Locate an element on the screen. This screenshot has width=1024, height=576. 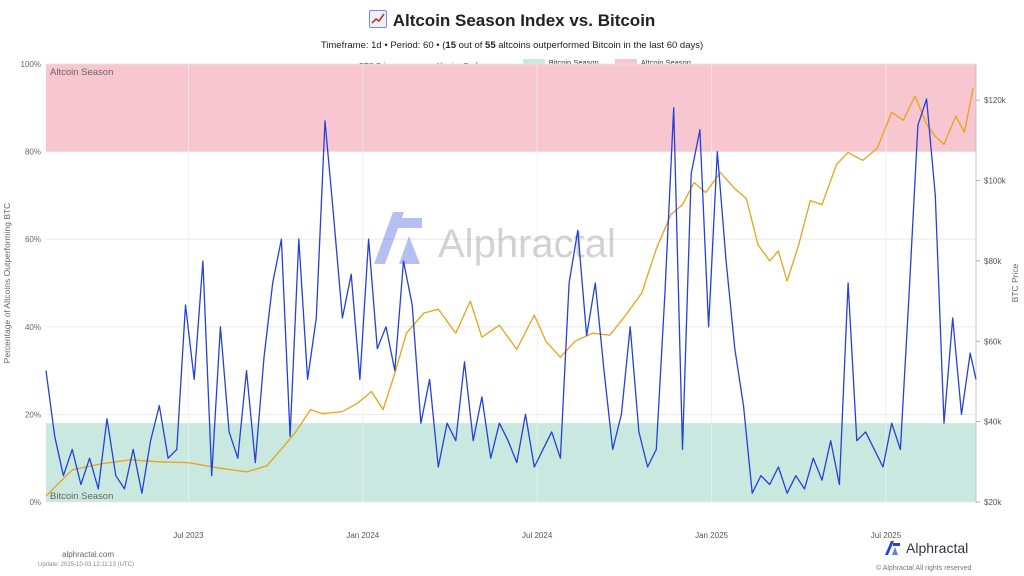
chart-title-text: Altcoin Season Index vs. Bitcoin is located at coordinates (524, 20).